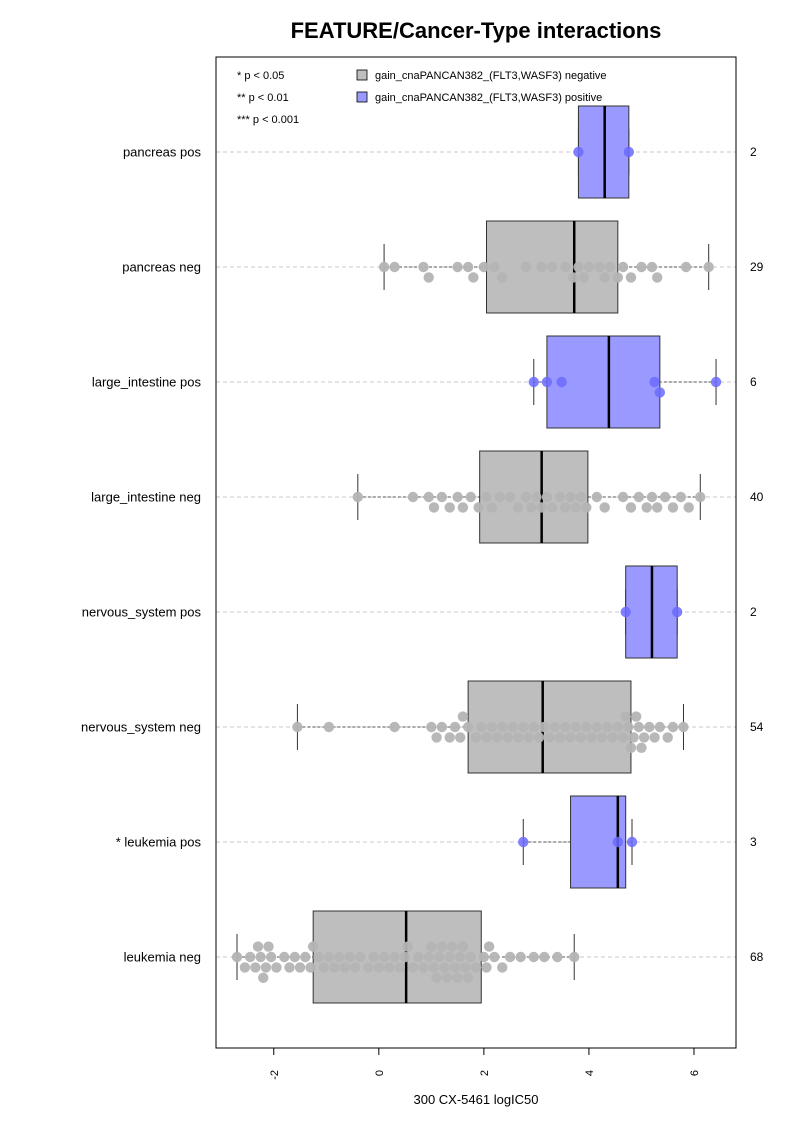 This screenshot has width=793, height=1122. I want to click on group-large-intestine-neg: large_intestine neg 40, so click(427, 497).